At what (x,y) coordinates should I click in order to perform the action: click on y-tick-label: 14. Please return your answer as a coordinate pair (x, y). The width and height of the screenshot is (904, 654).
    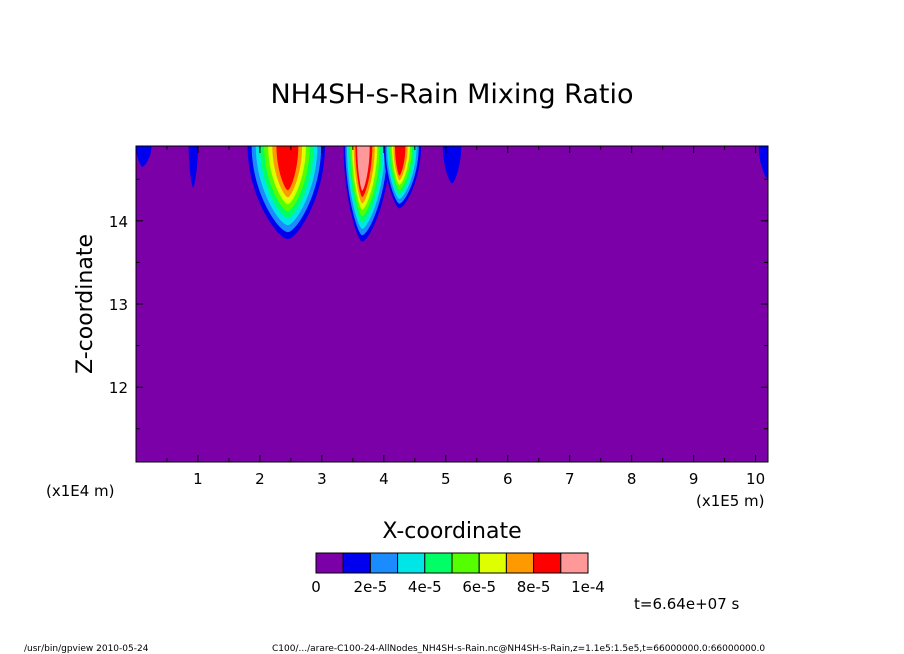
    Looking at the image, I should click on (118, 222).